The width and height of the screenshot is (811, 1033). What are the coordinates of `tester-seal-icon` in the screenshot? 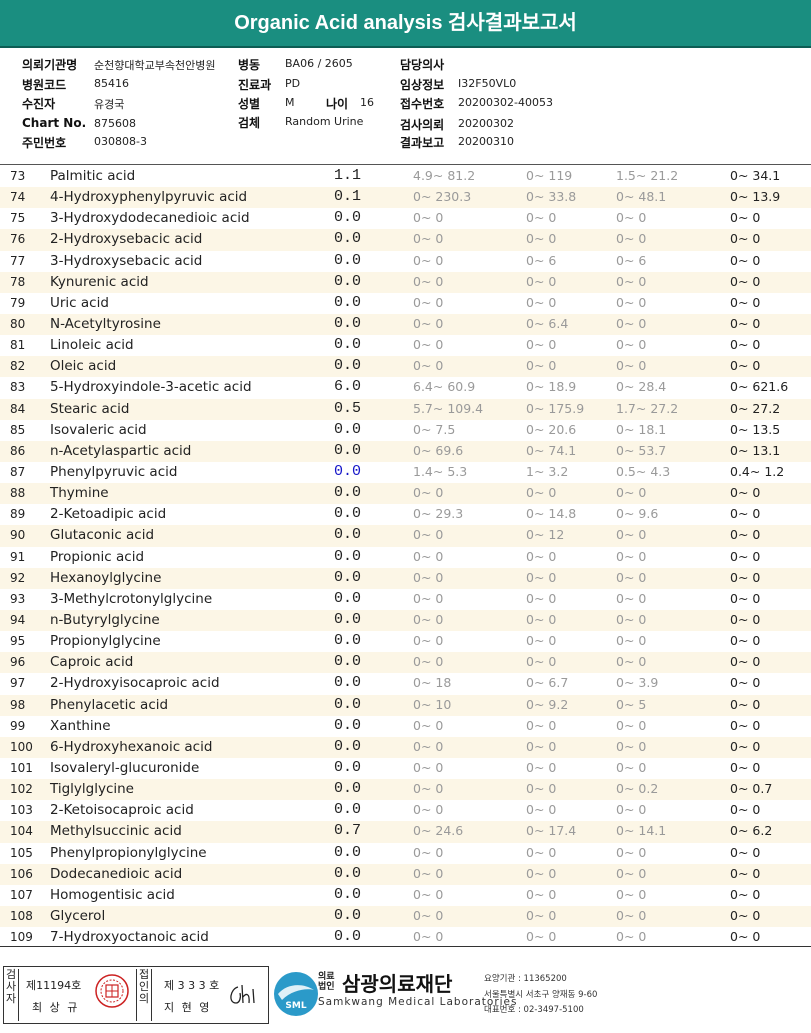 It's located at (112, 991).